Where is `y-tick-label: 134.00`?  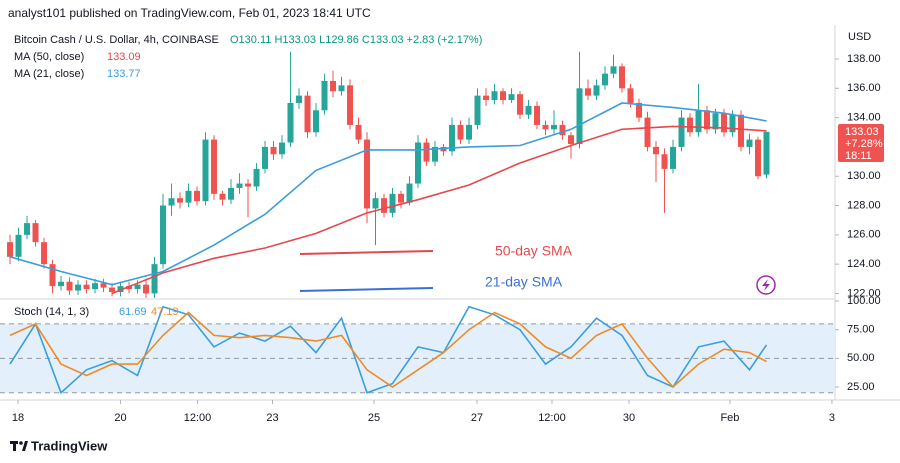
y-tick-label: 134.00 is located at coordinates (864, 118).